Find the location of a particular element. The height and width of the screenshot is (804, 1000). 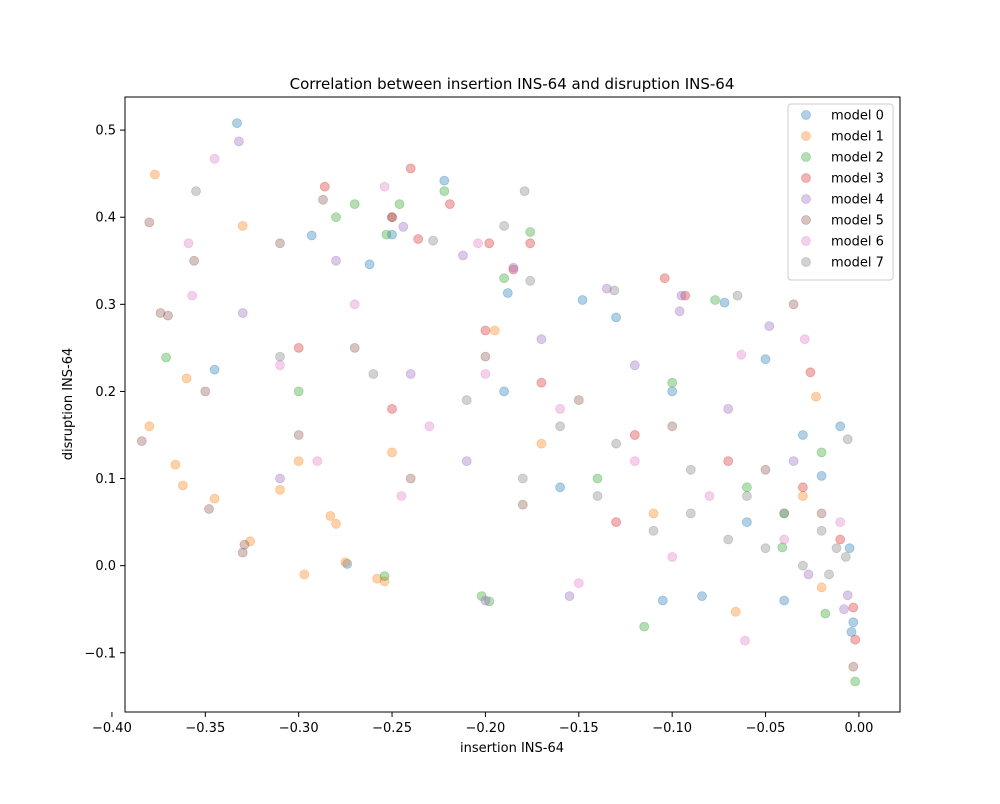

legend-label: model 7 is located at coordinates (857, 263).